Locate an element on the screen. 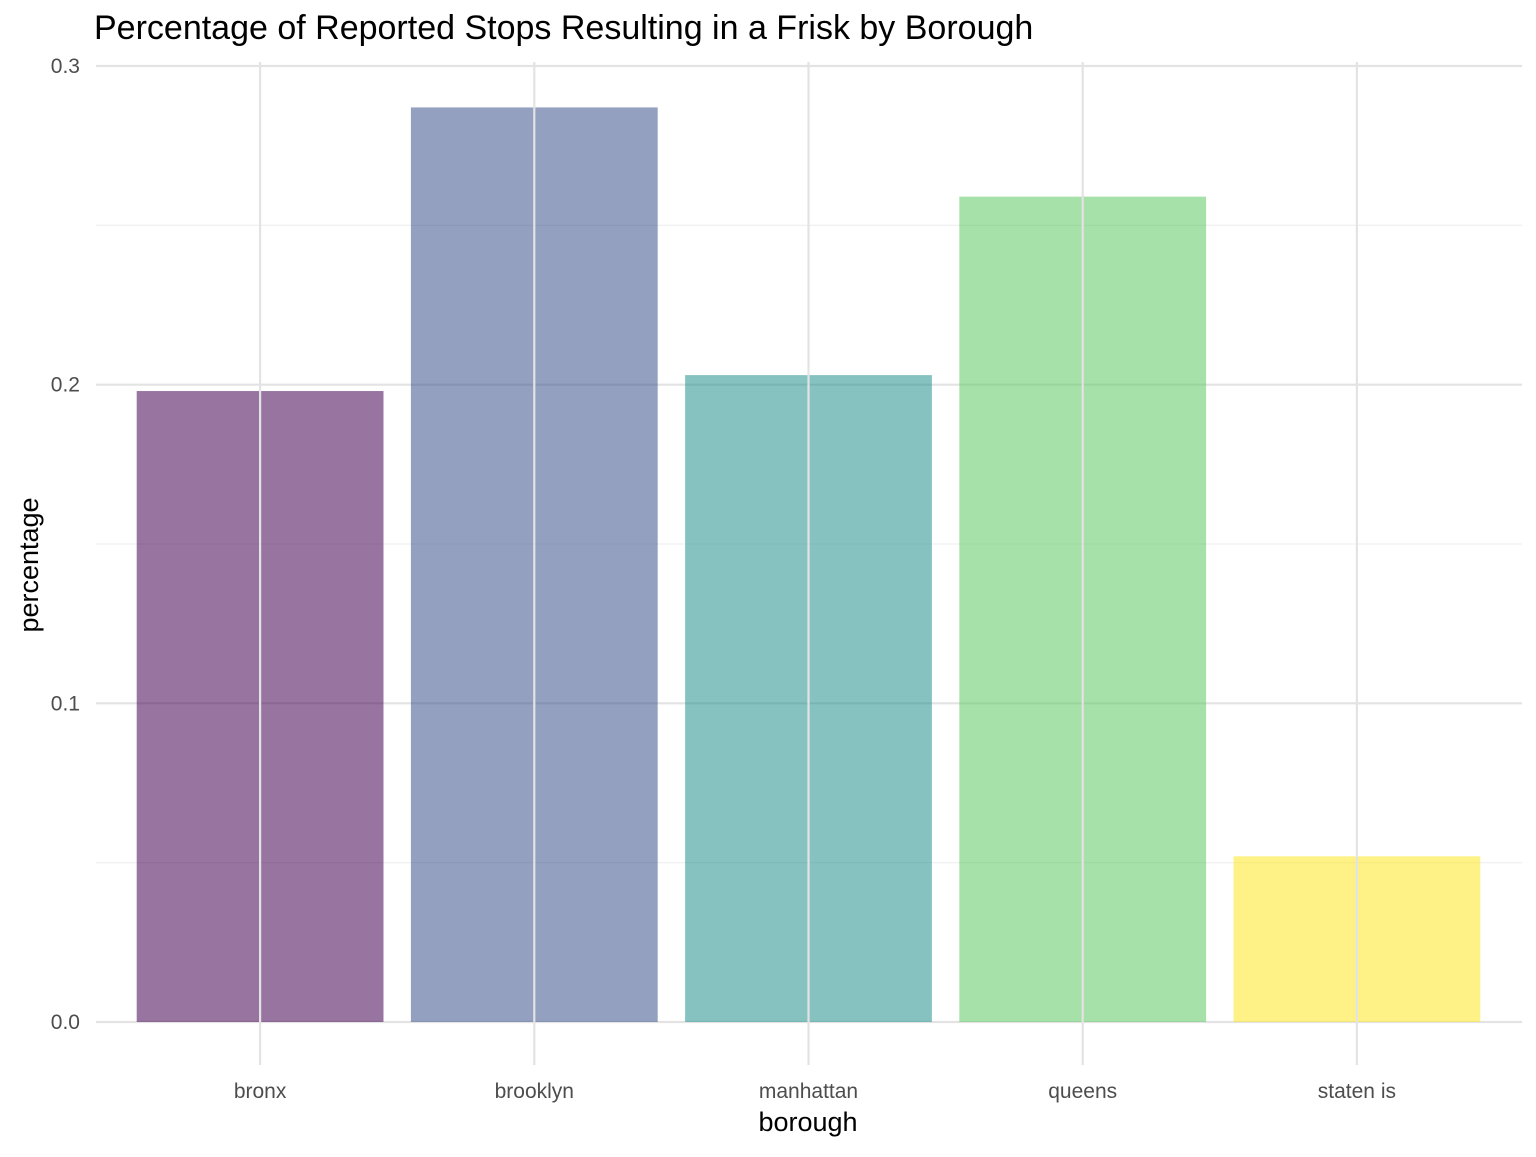 This screenshot has height=1157, width=1536. y-tick-label: 0.0 is located at coordinates (65, 1022).